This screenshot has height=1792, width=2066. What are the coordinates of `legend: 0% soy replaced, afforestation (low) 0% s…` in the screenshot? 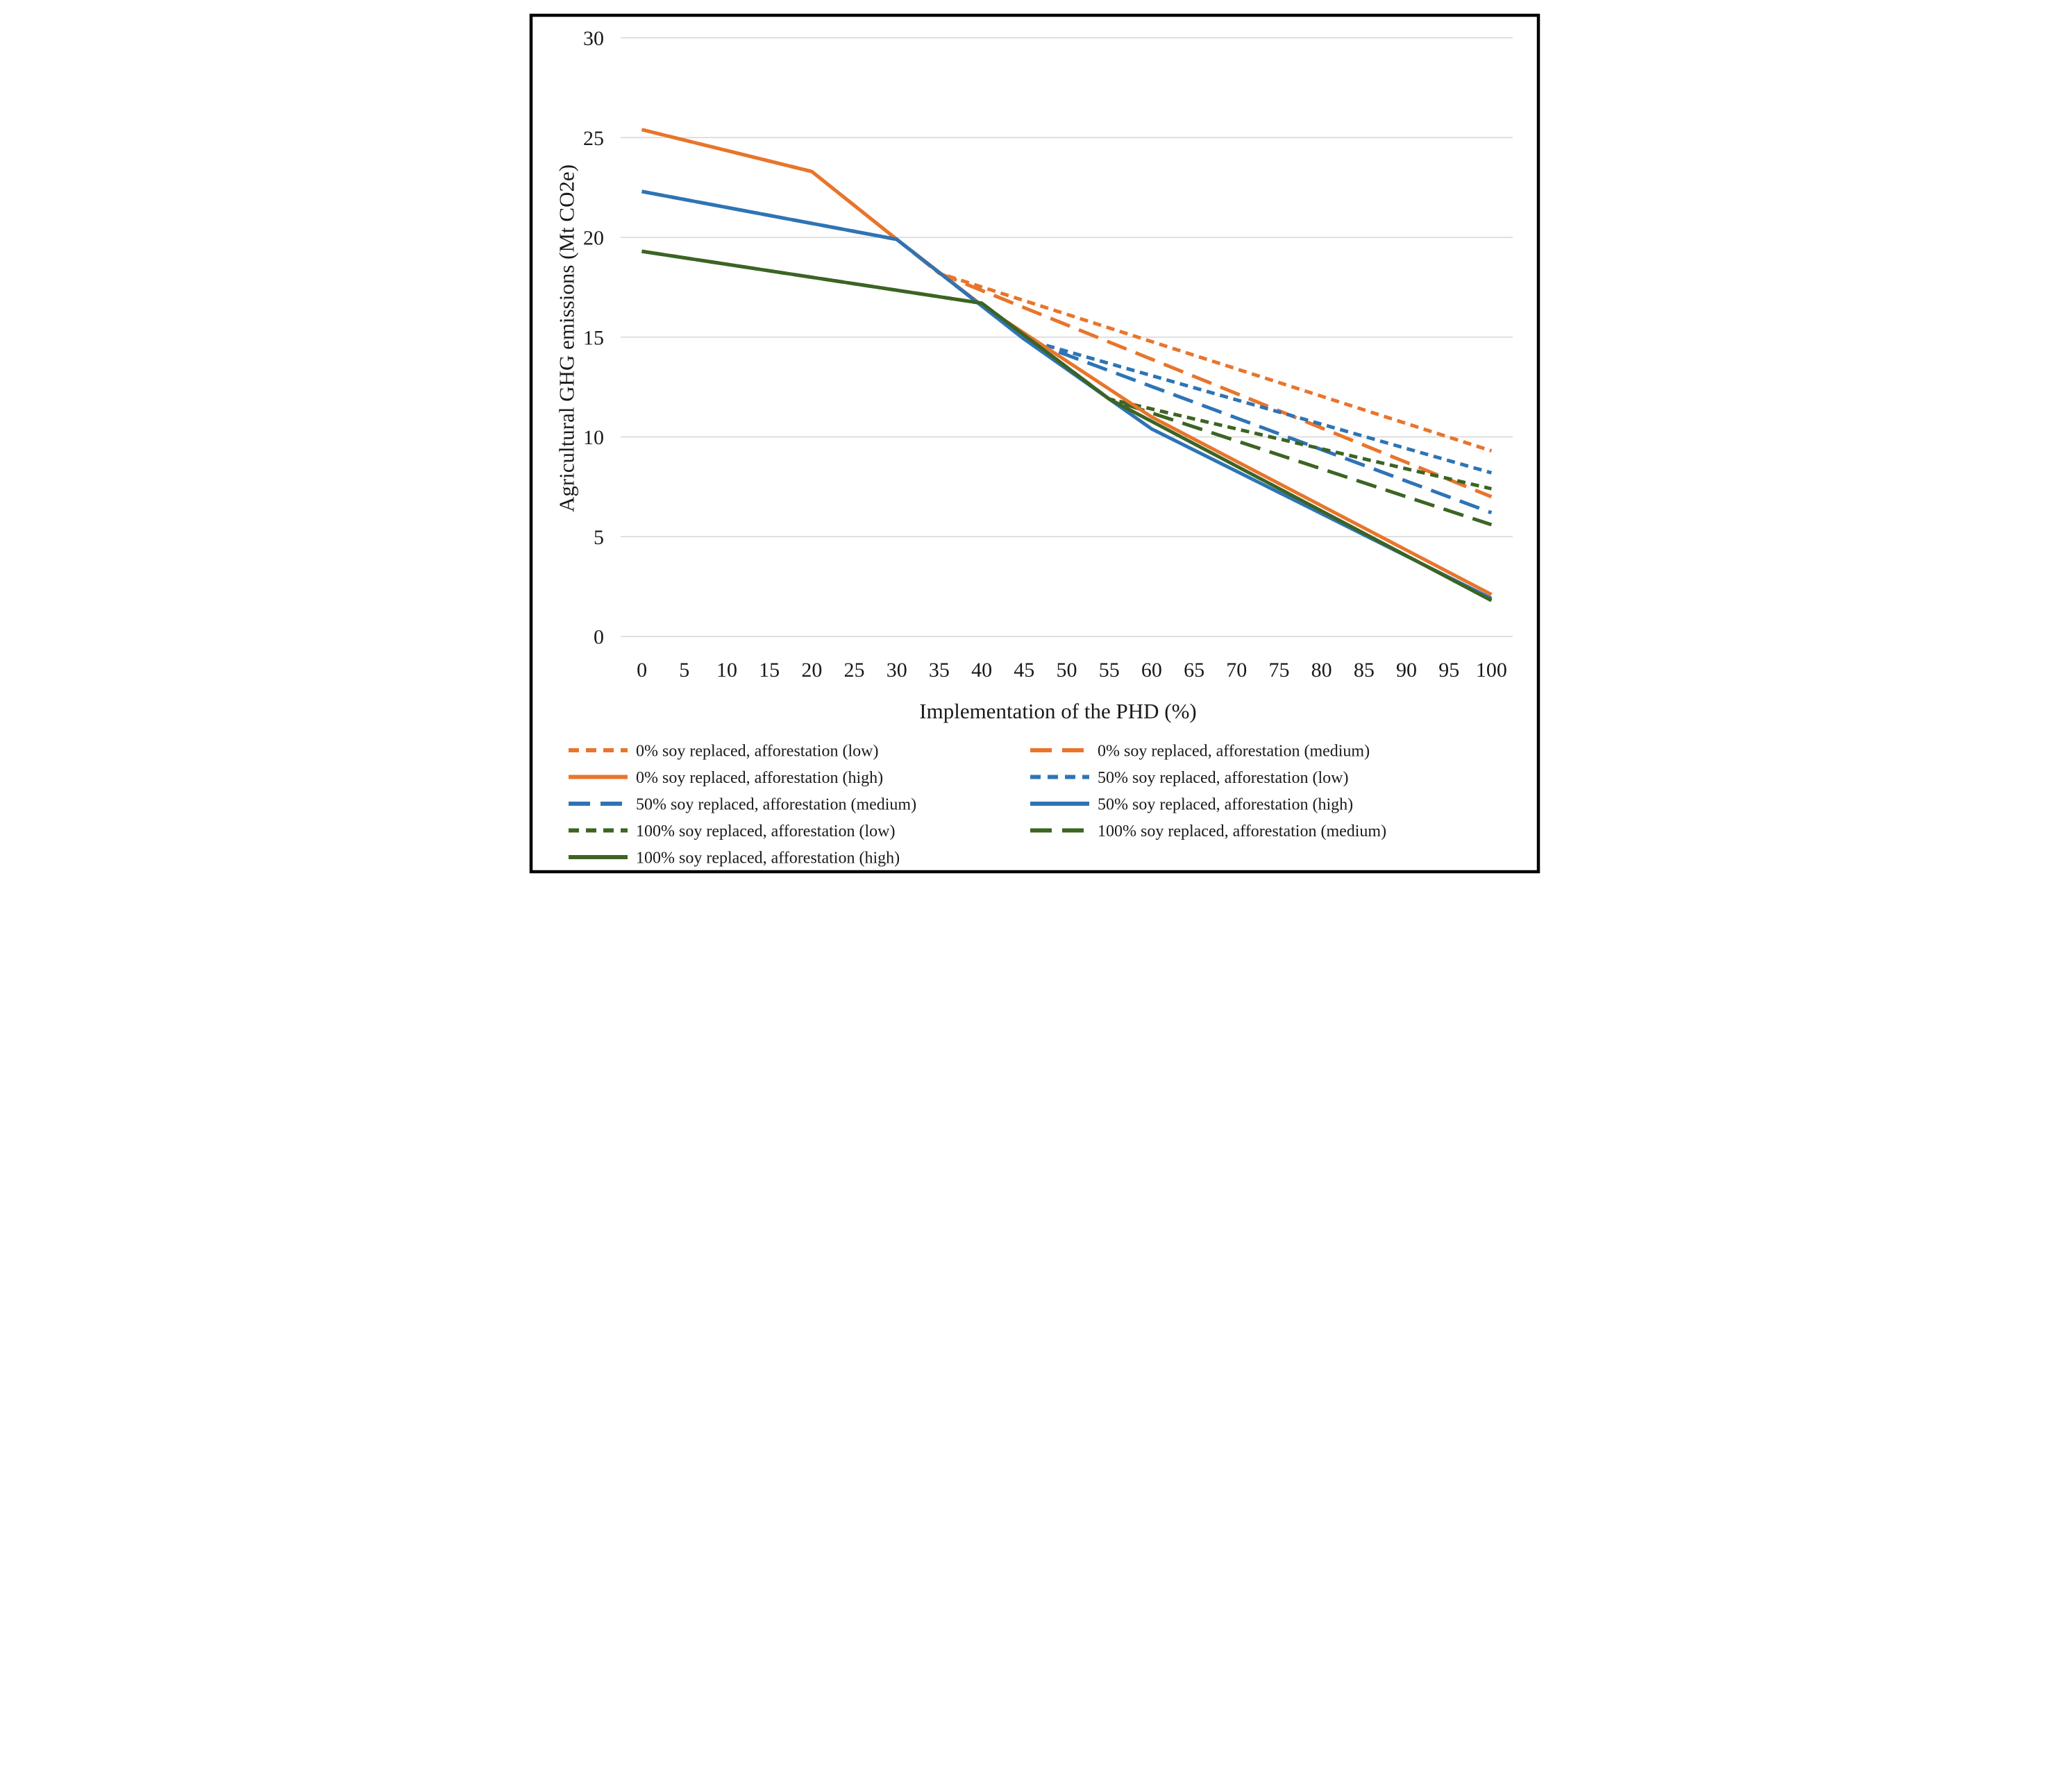 It's located at (977, 805).